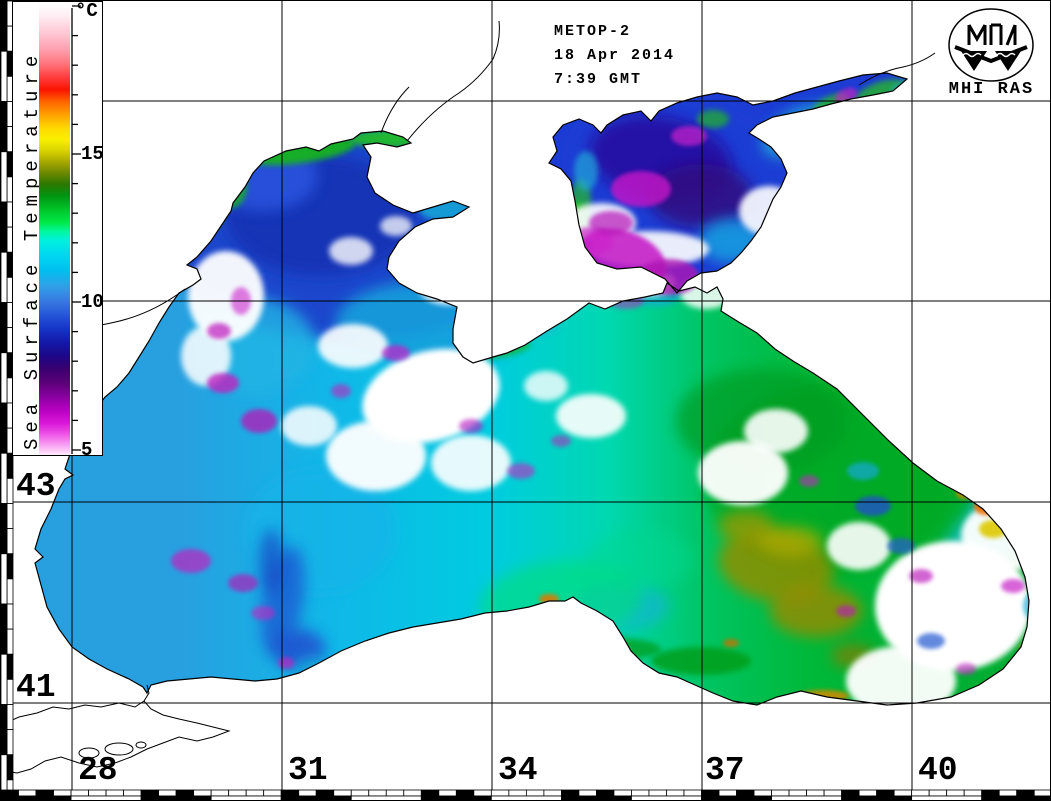  I want to click on longitude-label: 40, so click(938, 770).